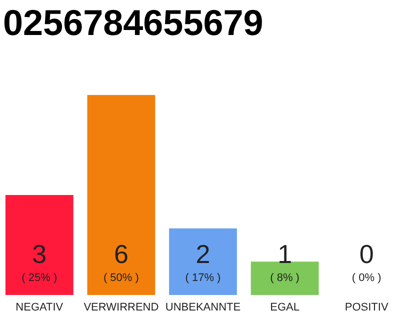  I want to click on x-tick-label: POSITIV, so click(366, 308).